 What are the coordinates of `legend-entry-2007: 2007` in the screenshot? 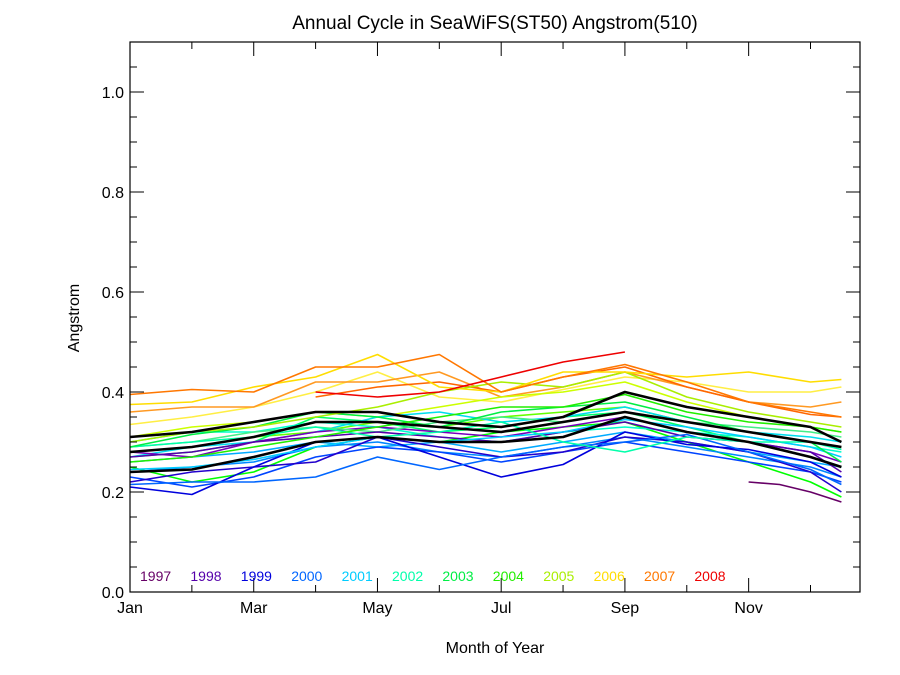 It's located at (659, 576).